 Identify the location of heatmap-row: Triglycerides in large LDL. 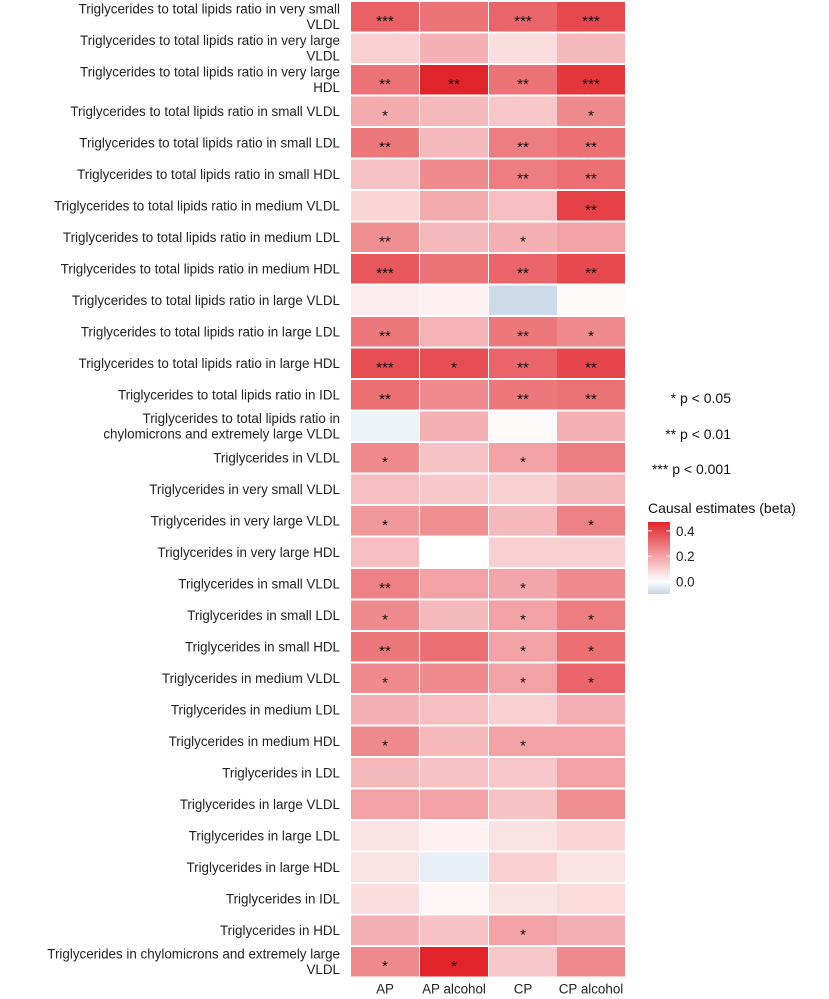
(407, 836).